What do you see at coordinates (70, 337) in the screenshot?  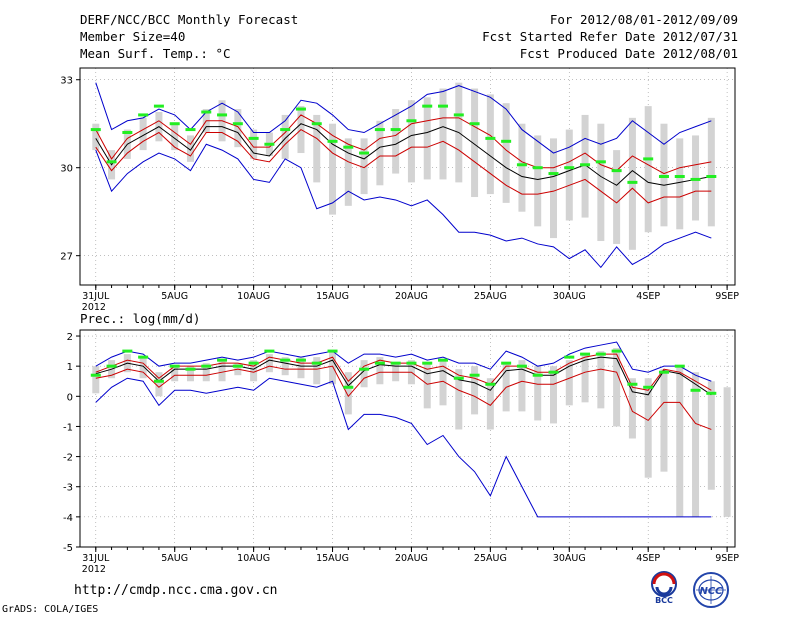 I see `y-tick-label: 2` at bounding box center [70, 337].